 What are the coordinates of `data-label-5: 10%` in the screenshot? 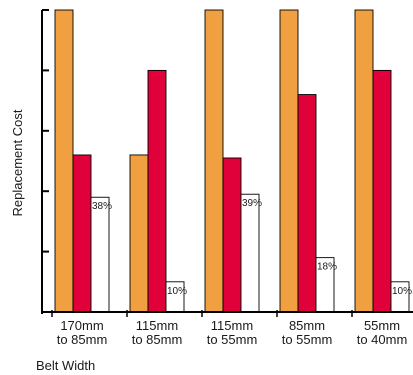 It's located at (402, 291).